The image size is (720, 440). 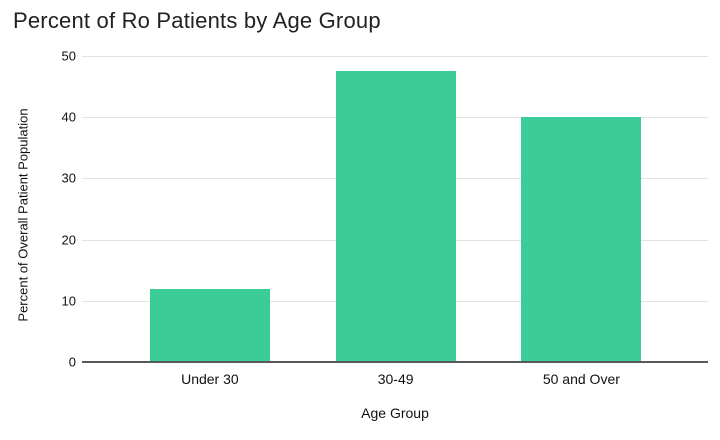 I want to click on x-axis-baseline, so click(x=395, y=362).